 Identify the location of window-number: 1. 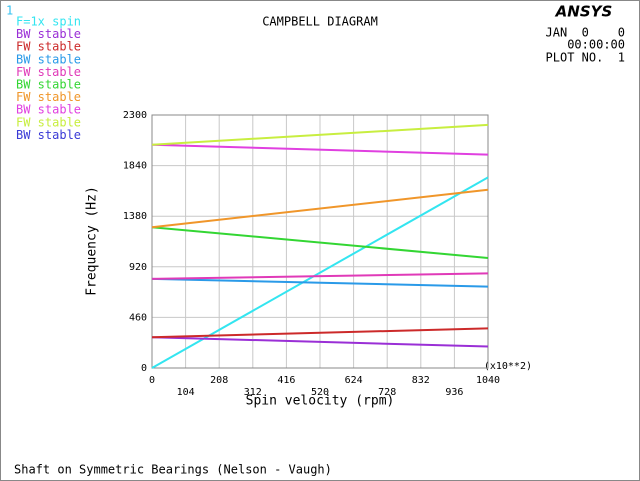
(9, 11).